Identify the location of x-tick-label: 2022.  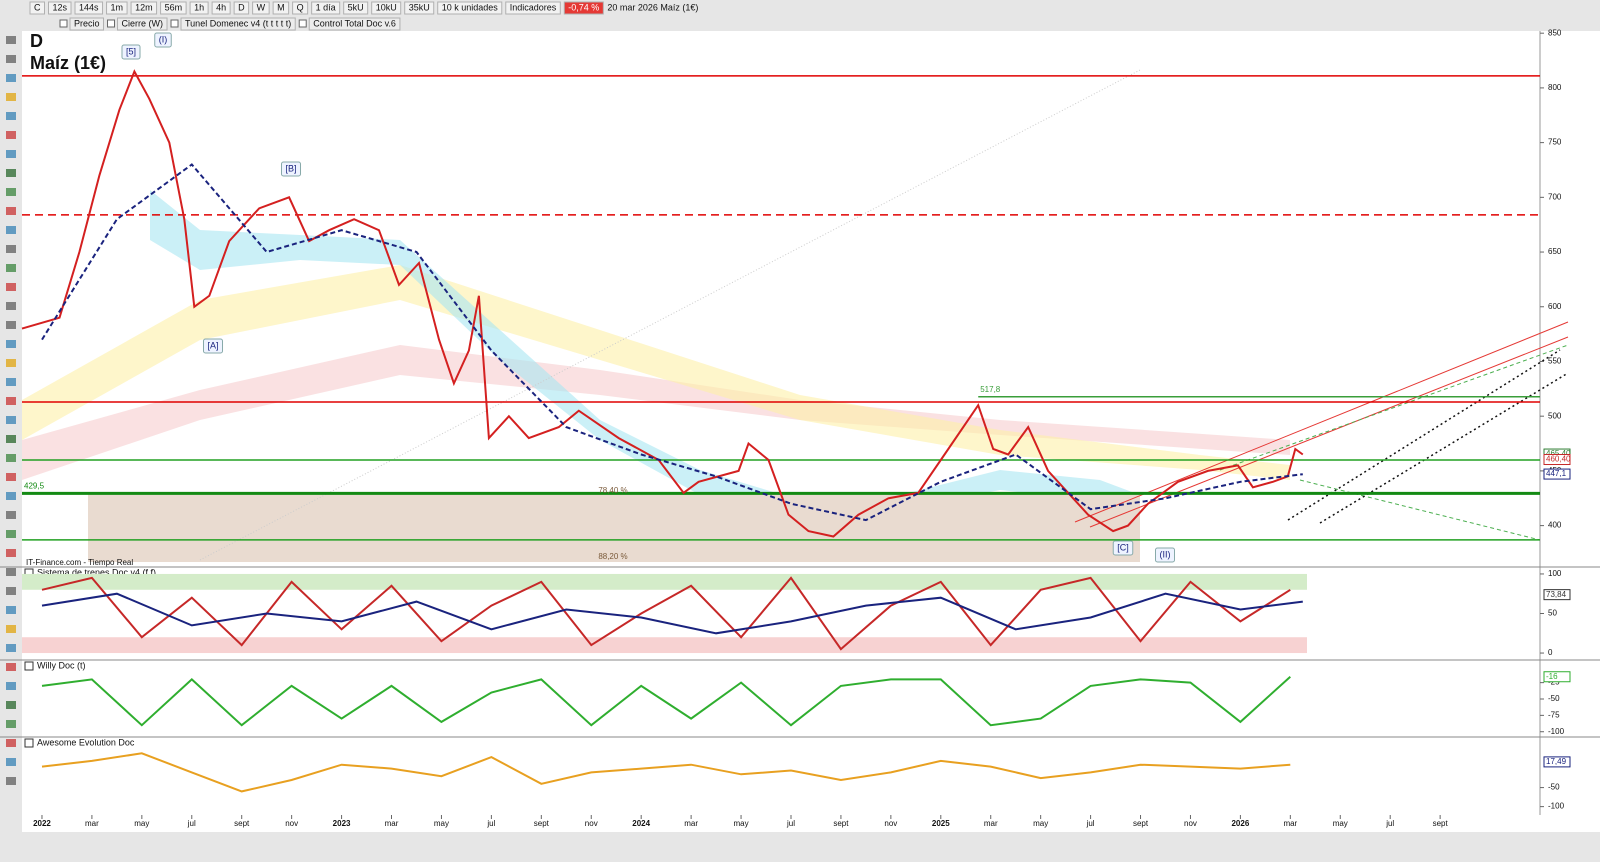
(42, 823).